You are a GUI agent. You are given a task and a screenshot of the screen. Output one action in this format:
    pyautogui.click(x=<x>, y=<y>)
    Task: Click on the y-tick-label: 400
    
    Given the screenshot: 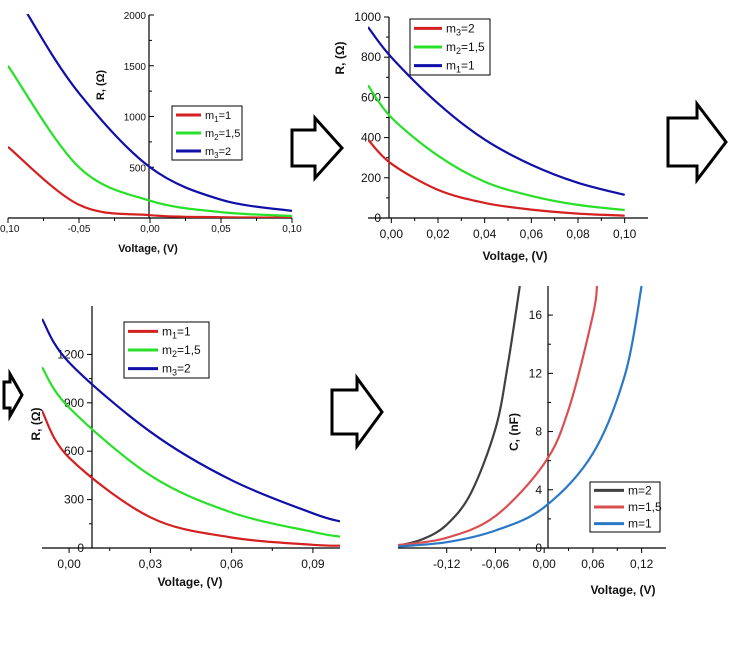 What is the action you would take?
    pyautogui.click(x=371, y=138)
    